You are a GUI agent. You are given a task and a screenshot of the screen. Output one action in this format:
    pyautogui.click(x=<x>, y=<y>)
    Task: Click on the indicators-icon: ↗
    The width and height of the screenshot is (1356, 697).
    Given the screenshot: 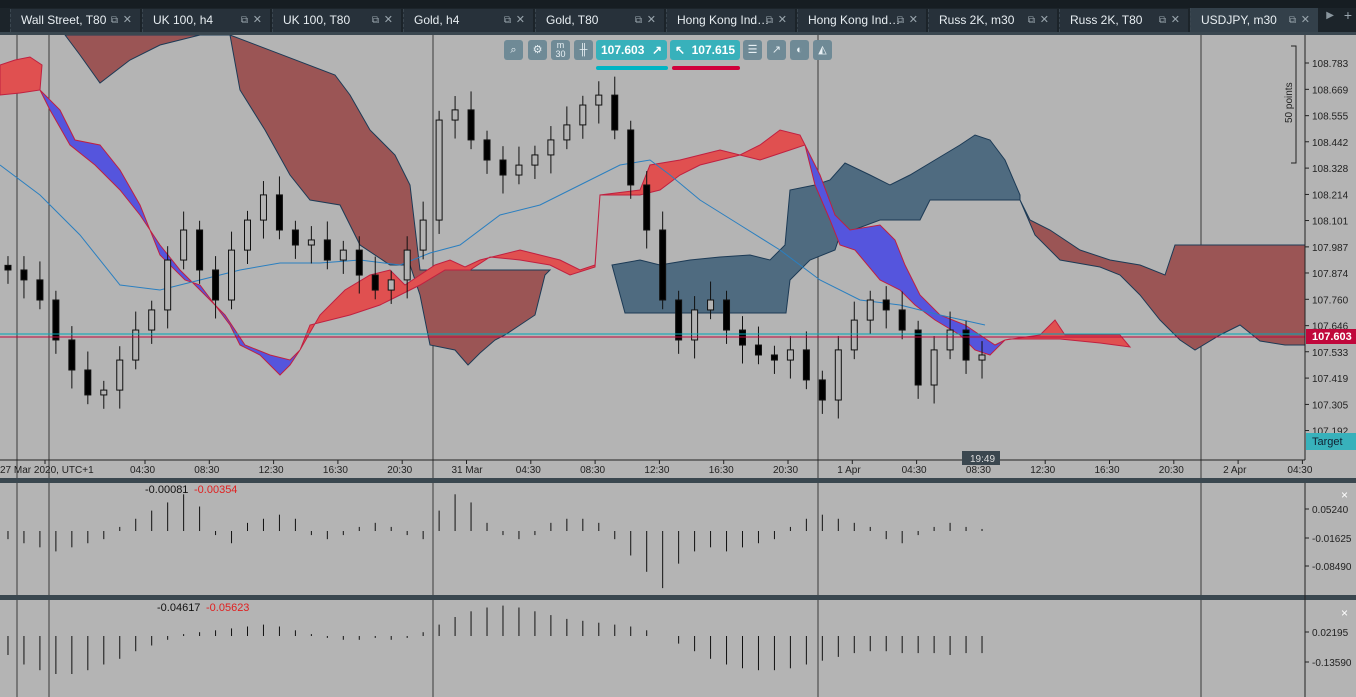 What is the action you would take?
    pyautogui.click(x=776, y=50)
    